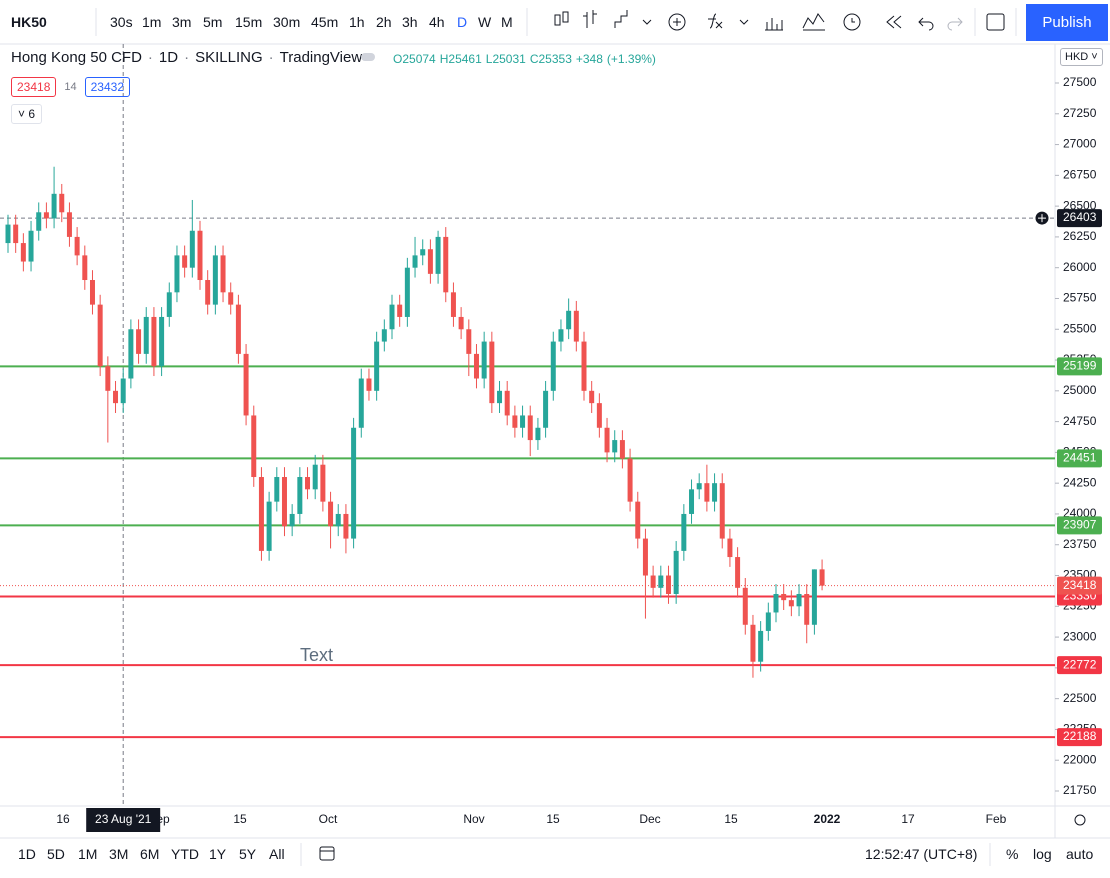  Describe the element at coordinates (621, 19) in the screenshot. I see `line-icon` at that location.